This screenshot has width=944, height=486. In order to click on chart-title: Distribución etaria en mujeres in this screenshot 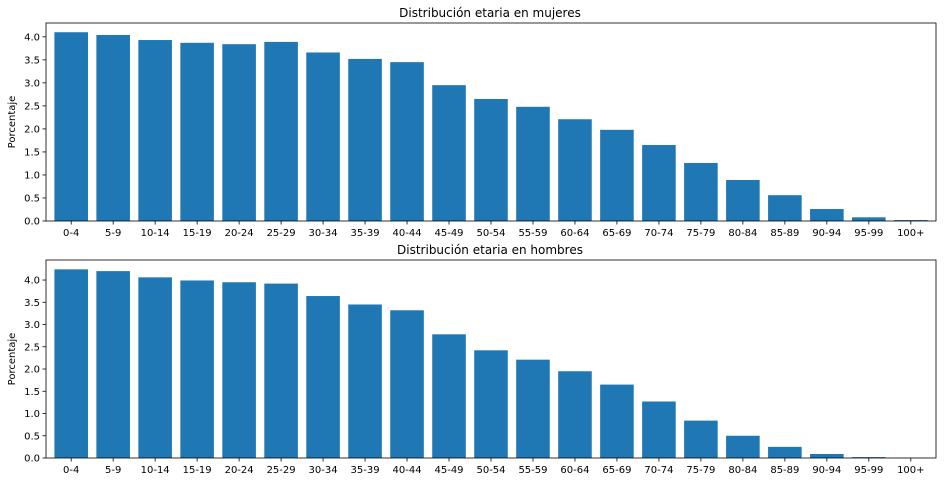, I will do `click(490, 13)`.